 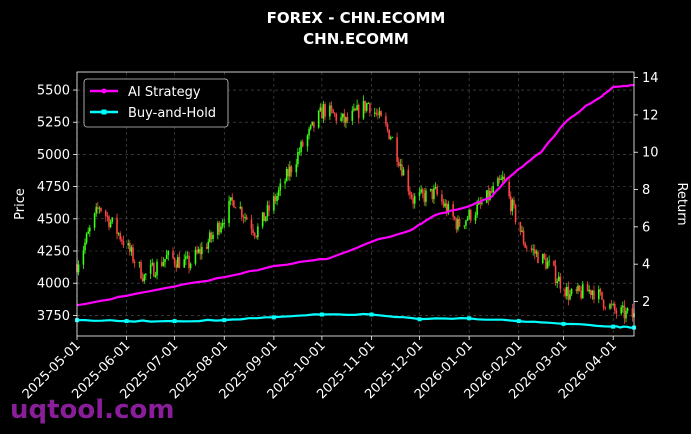 I want to click on y2-tick-label: 14, so click(x=650, y=78).